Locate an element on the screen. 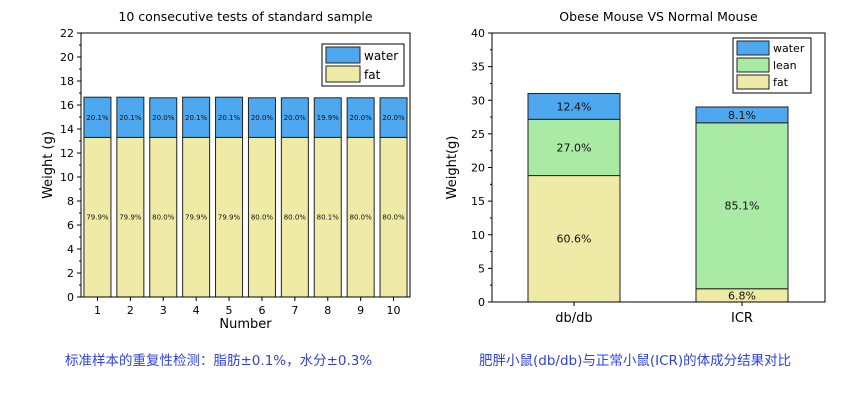  right-label-lean-db/db: 27.0% is located at coordinates (574, 147).